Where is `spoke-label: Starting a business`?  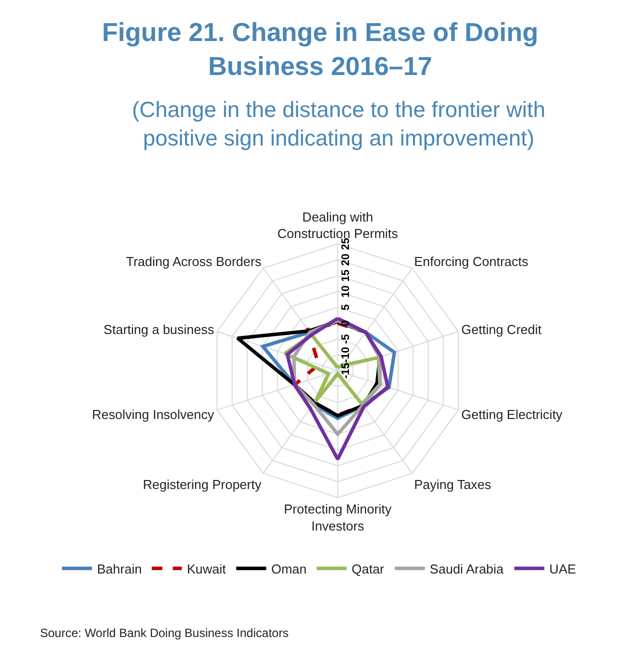
spoke-label: Starting a business is located at coordinates (159, 330).